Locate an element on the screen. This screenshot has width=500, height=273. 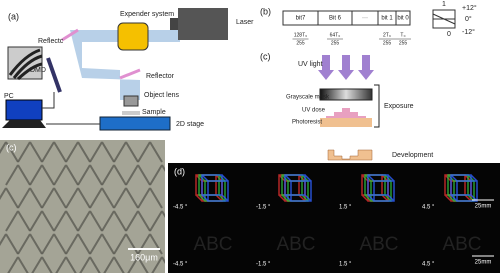
expander-label: Expender system is located at coordinates (147, 14).